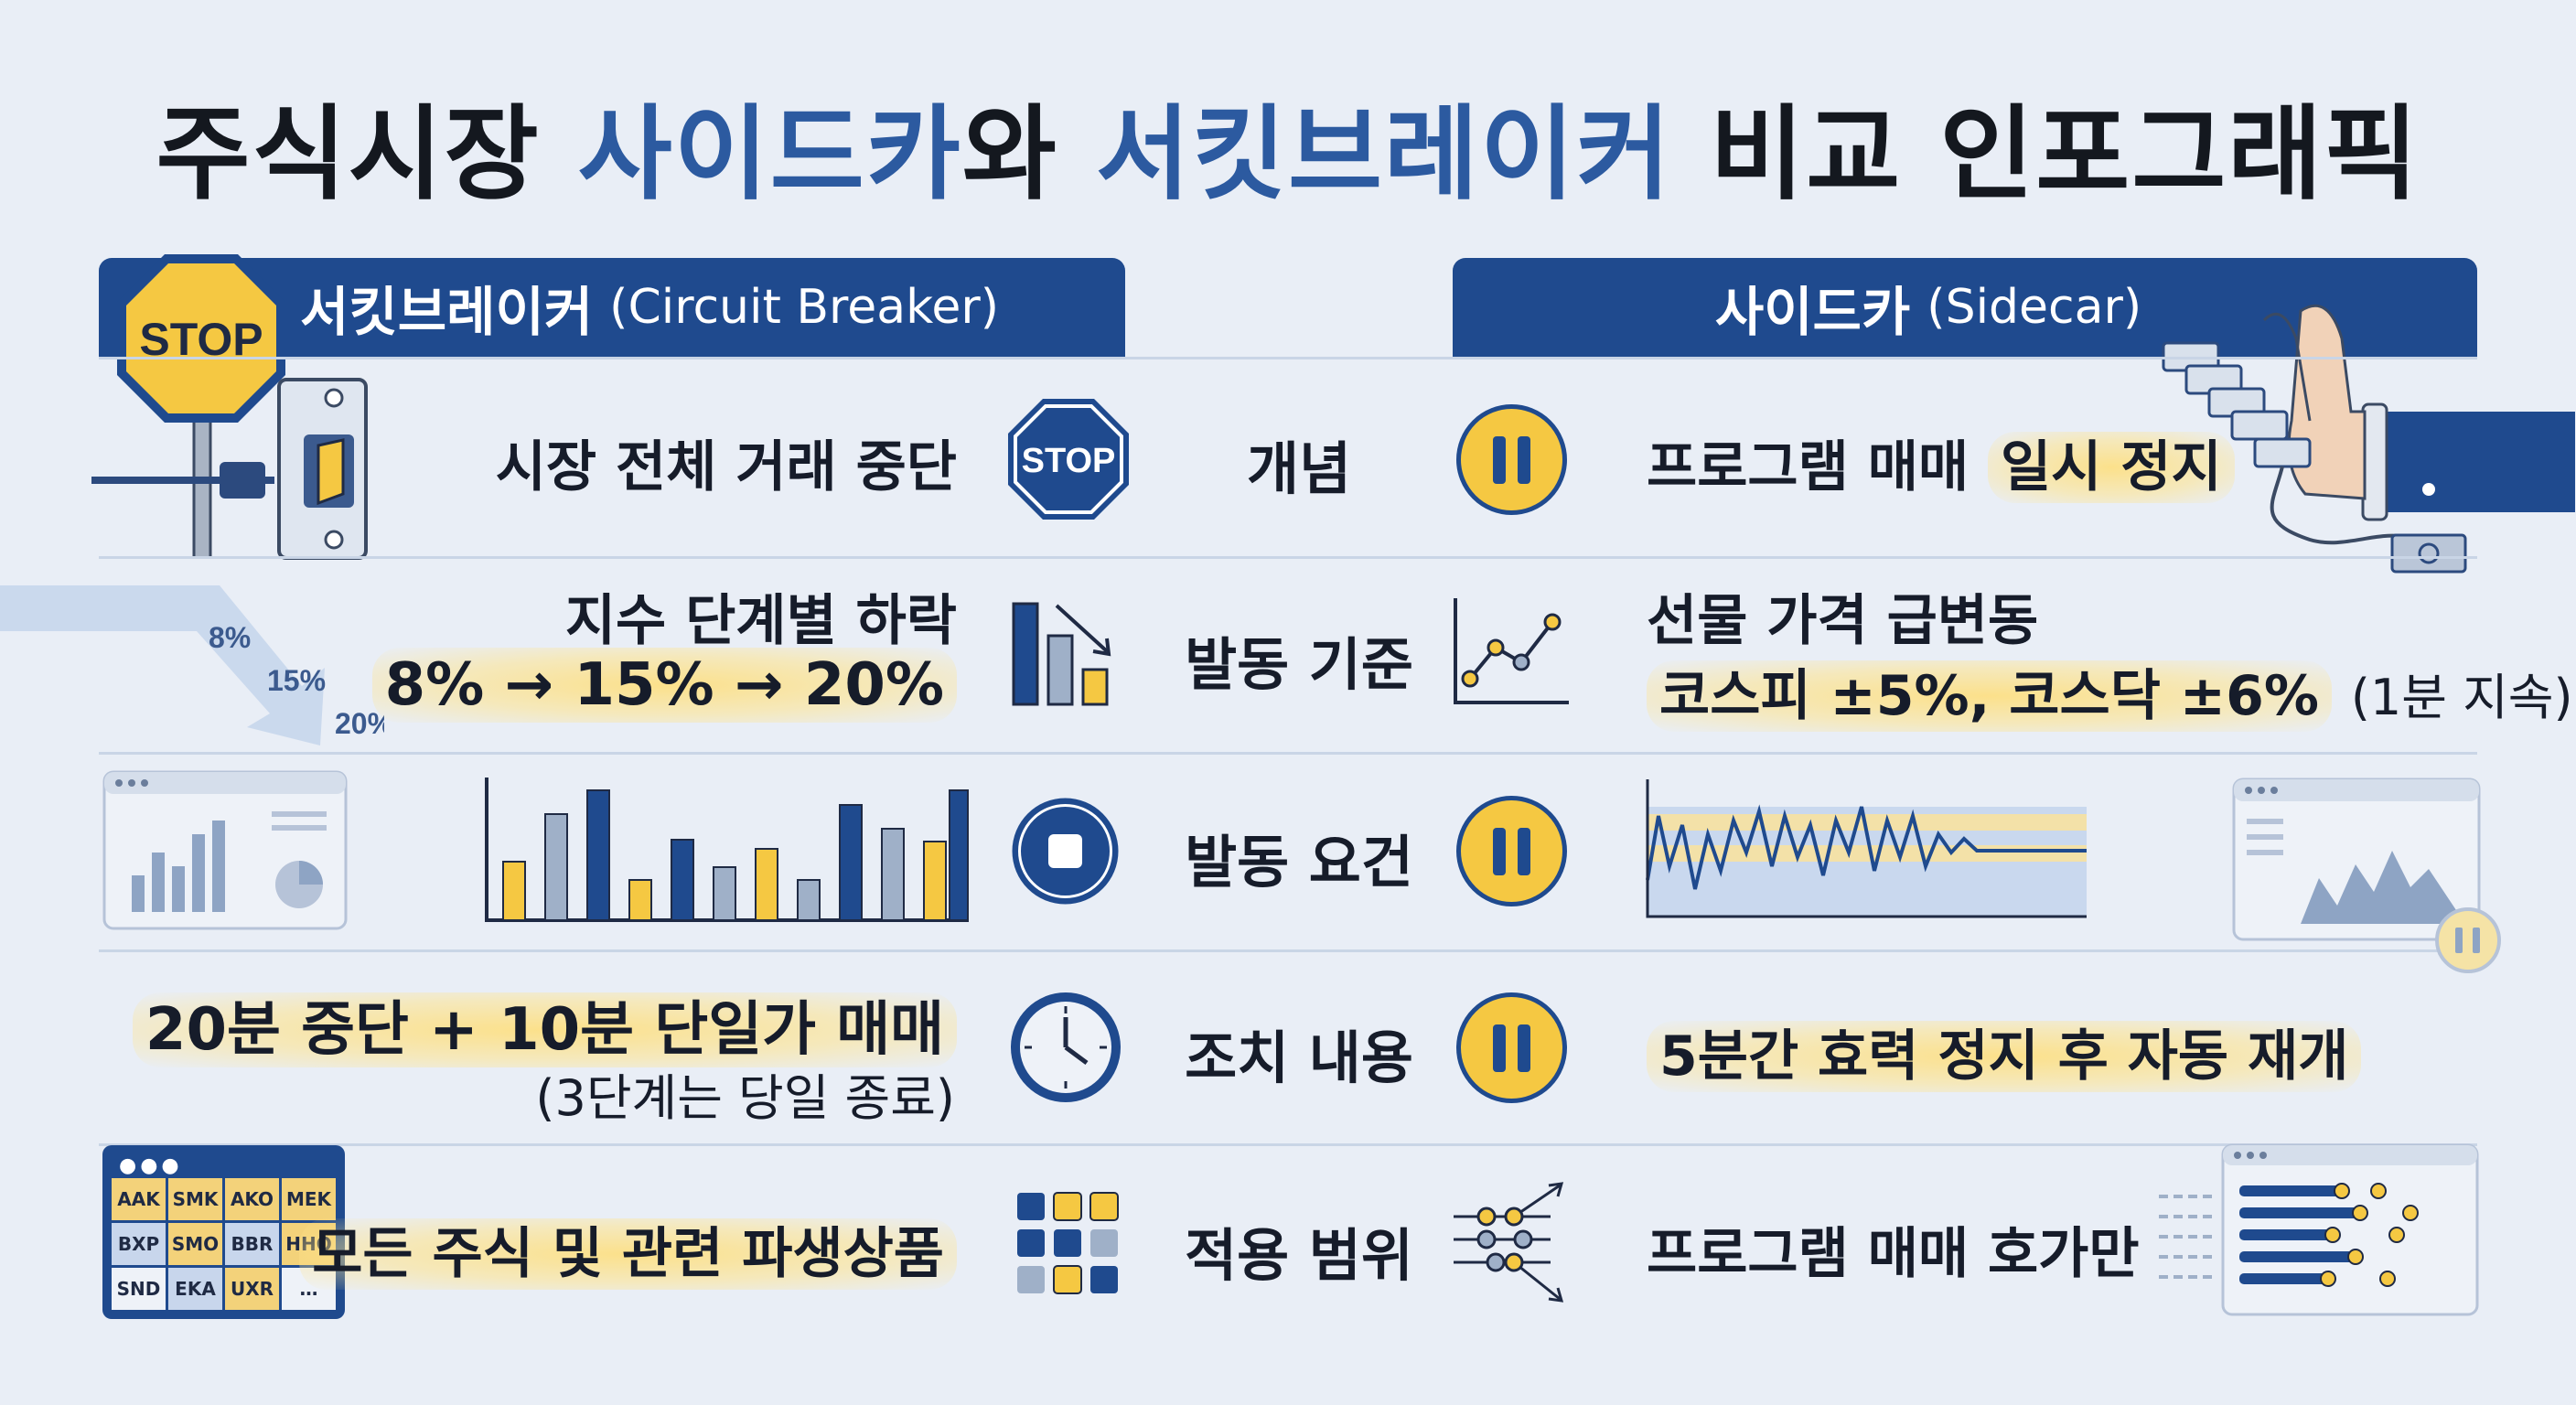  Describe the element at coordinates (447, 312) in the screenshot. I see `circuit-breaker-header-name: 서킷브레이커` at that location.